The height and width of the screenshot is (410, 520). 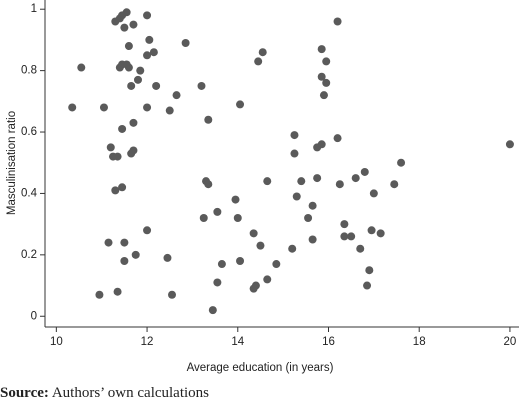 I want to click on source-note: Source: Authors’ own calculations, so click(x=104, y=393).